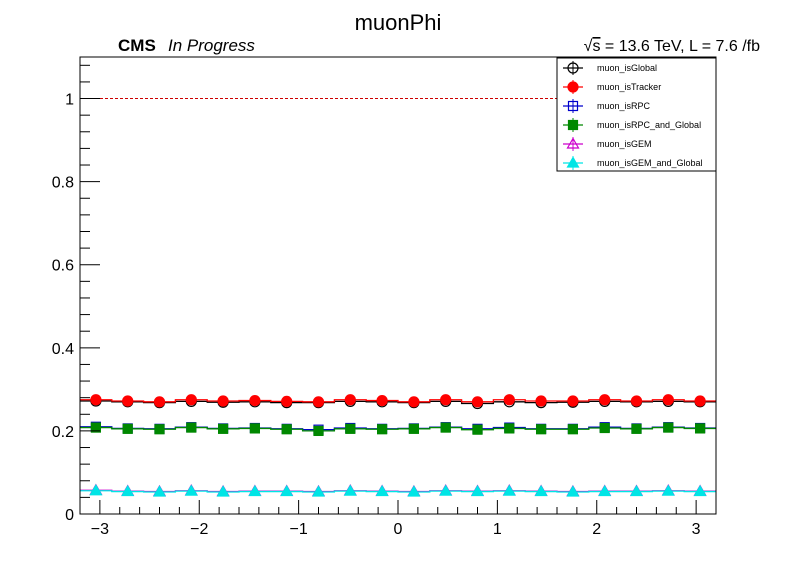 Image resolution: width=796 pixels, height=572 pixels. I want to click on x-tick-label: 1, so click(497, 529).